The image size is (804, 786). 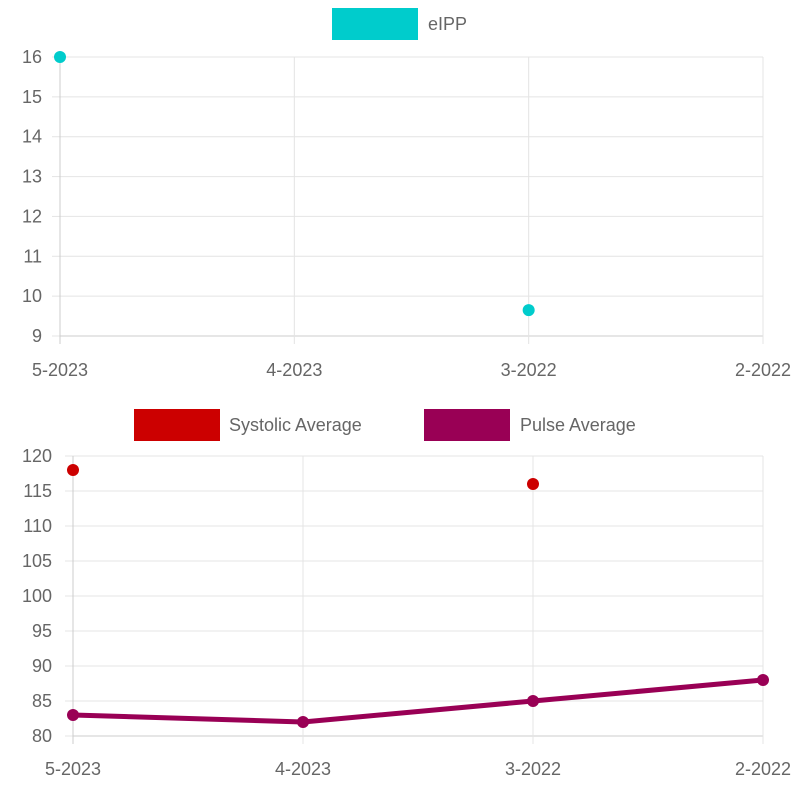 I want to click on y-tick-label: 105, so click(x=37, y=561).